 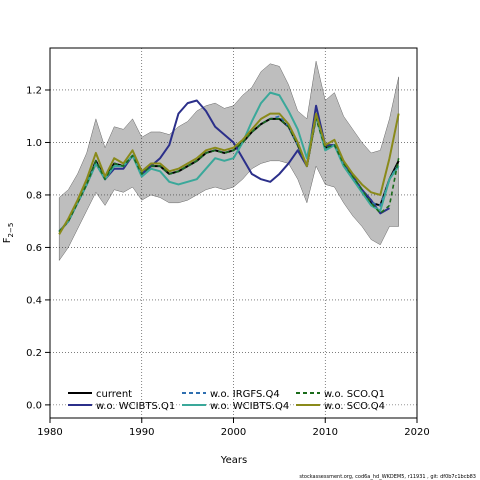 What do you see at coordinates (416, 432) in the screenshot?
I see `x-tick-label: 2020` at bounding box center [416, 432].